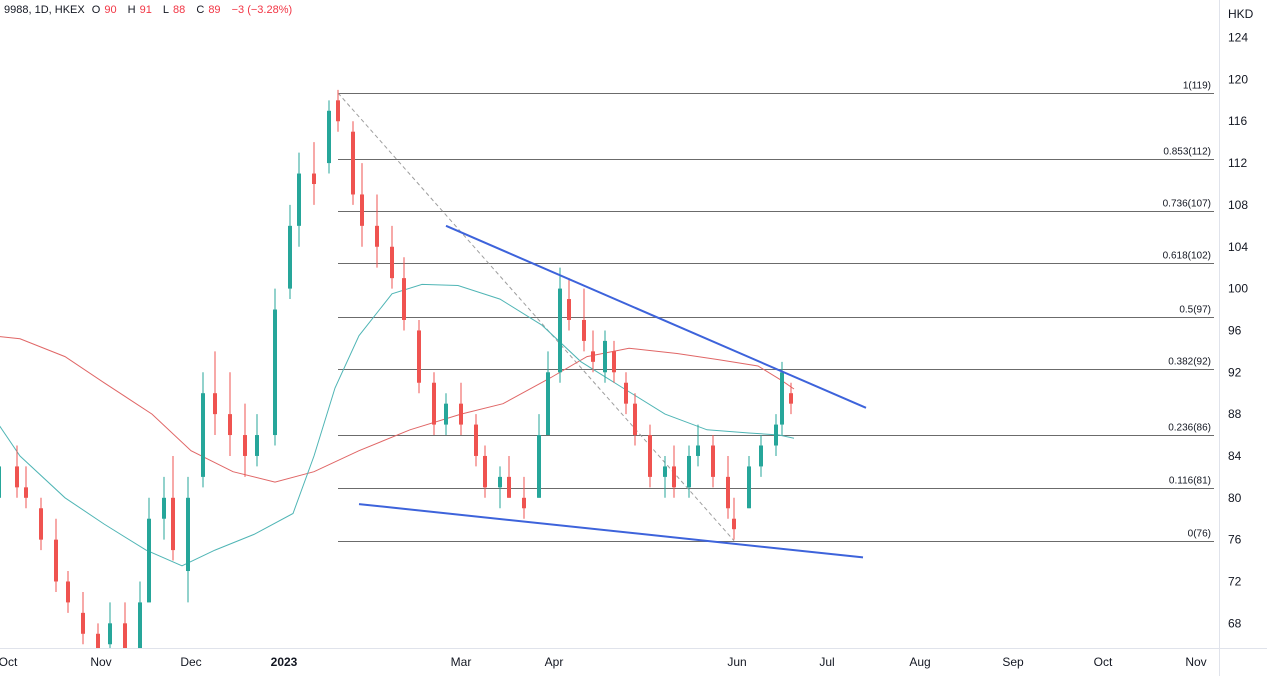 This screenshot has width=1267, height=681. Describe the element at coordinates (397, 409) in the screenshot. I see `moving-average-slow-line` at that location.